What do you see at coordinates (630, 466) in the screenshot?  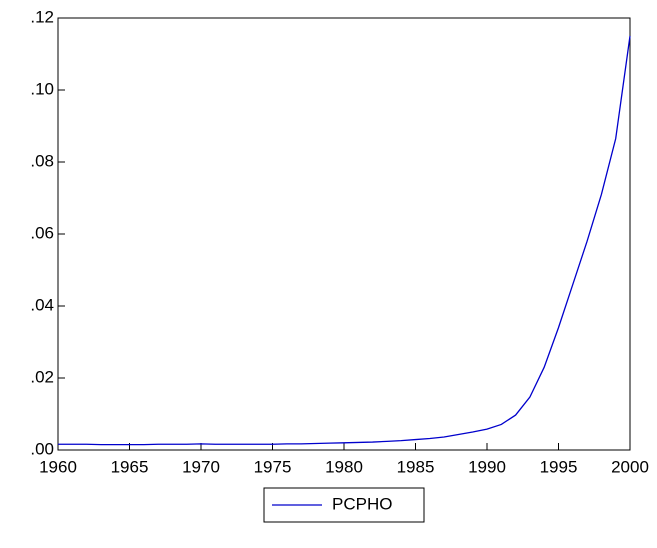 I see `x-tick-label: 2000` at bounding box center [630, 466].